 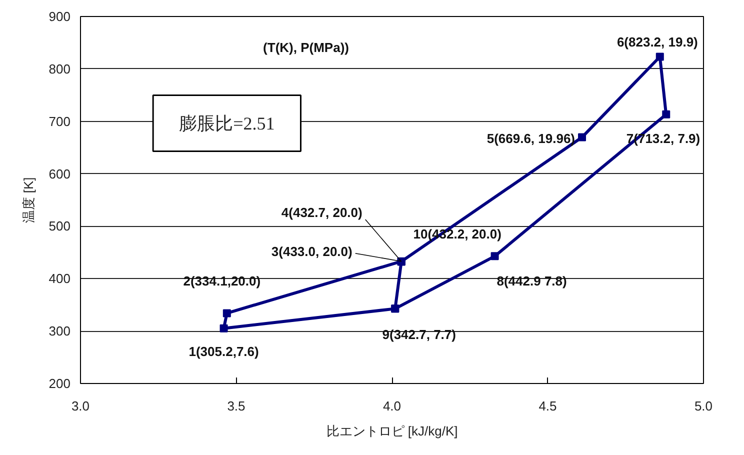 What do you see at coordinates (419, 334) in the screenshot?
I see `data-label: 9(342.7, 7.7)` at bounding box center [419, 334].